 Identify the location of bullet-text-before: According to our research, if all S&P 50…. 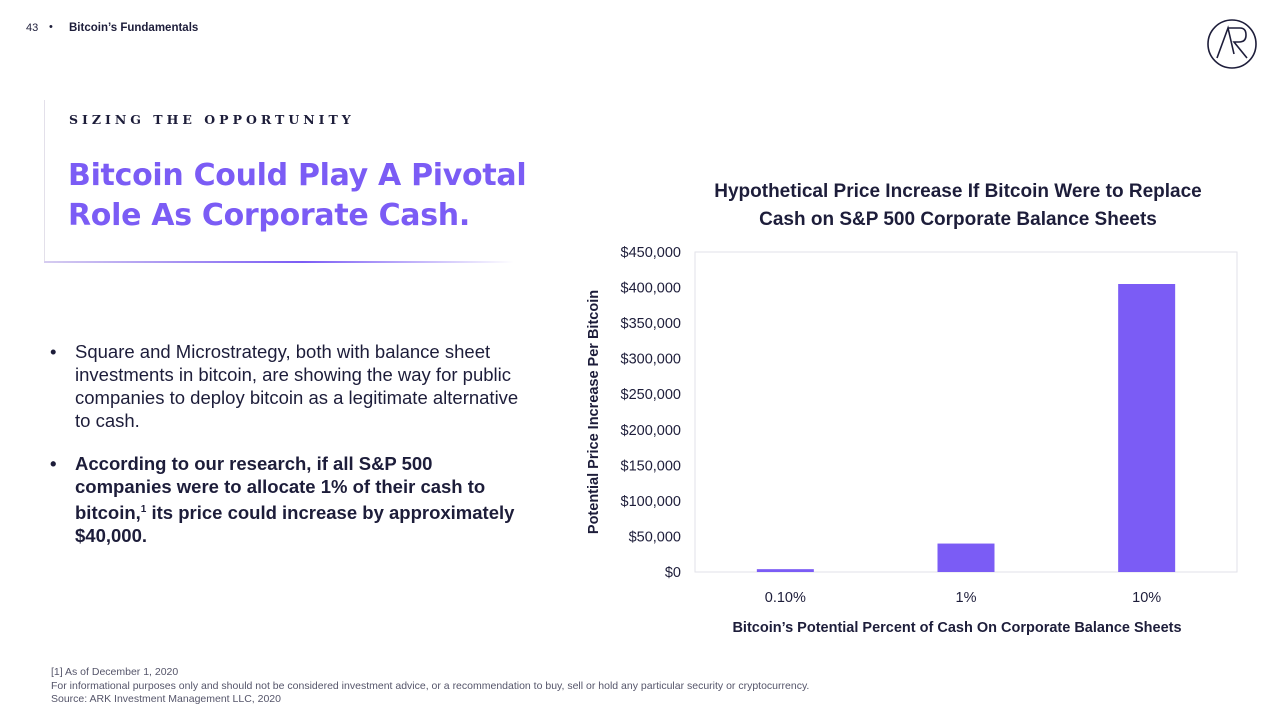
(280, 488).